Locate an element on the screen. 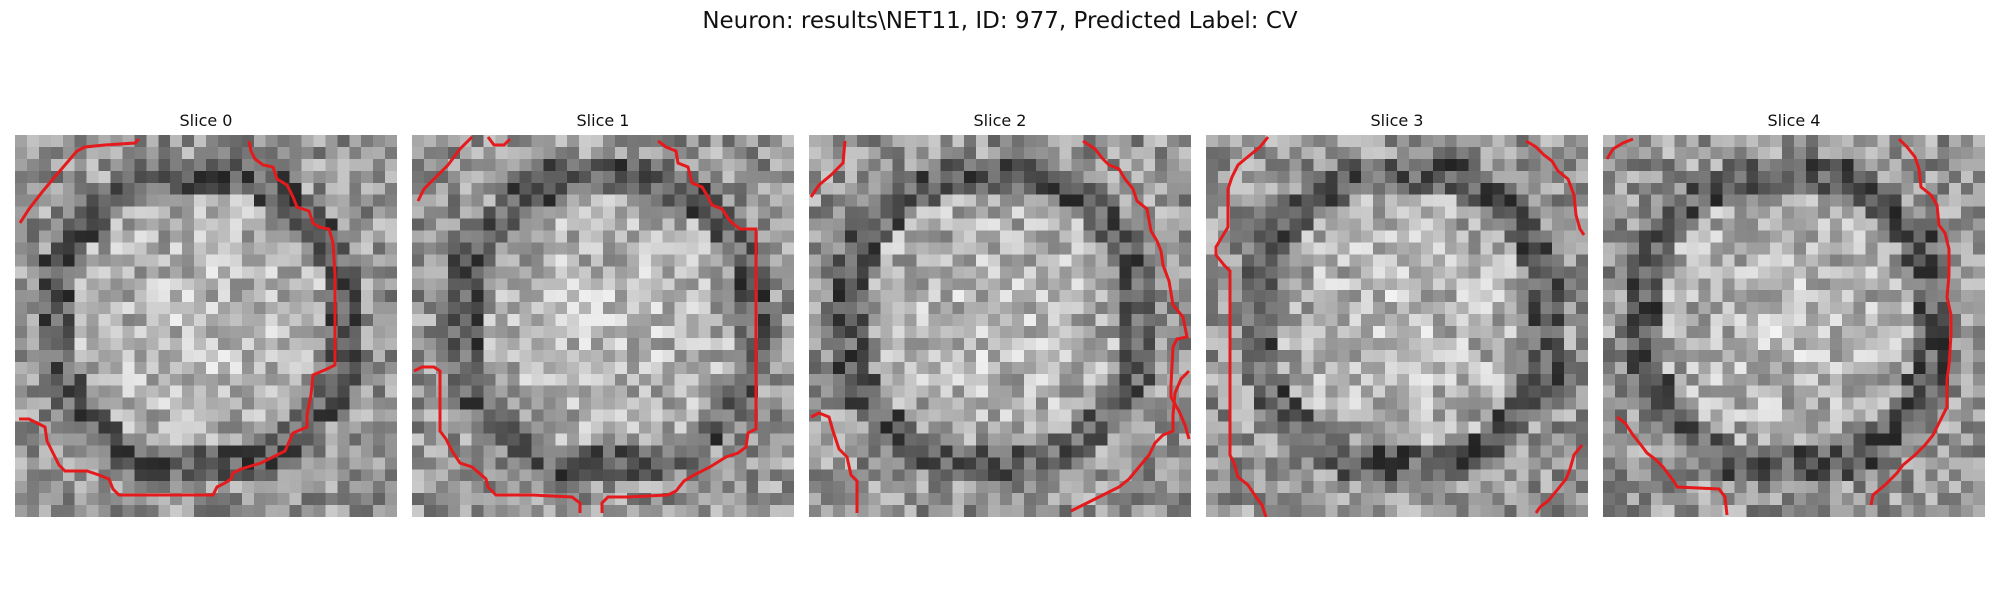 This screenshot has width=2000, height=600. slice-panel-3: Slice 3 is located at coordinates (1397, 313).